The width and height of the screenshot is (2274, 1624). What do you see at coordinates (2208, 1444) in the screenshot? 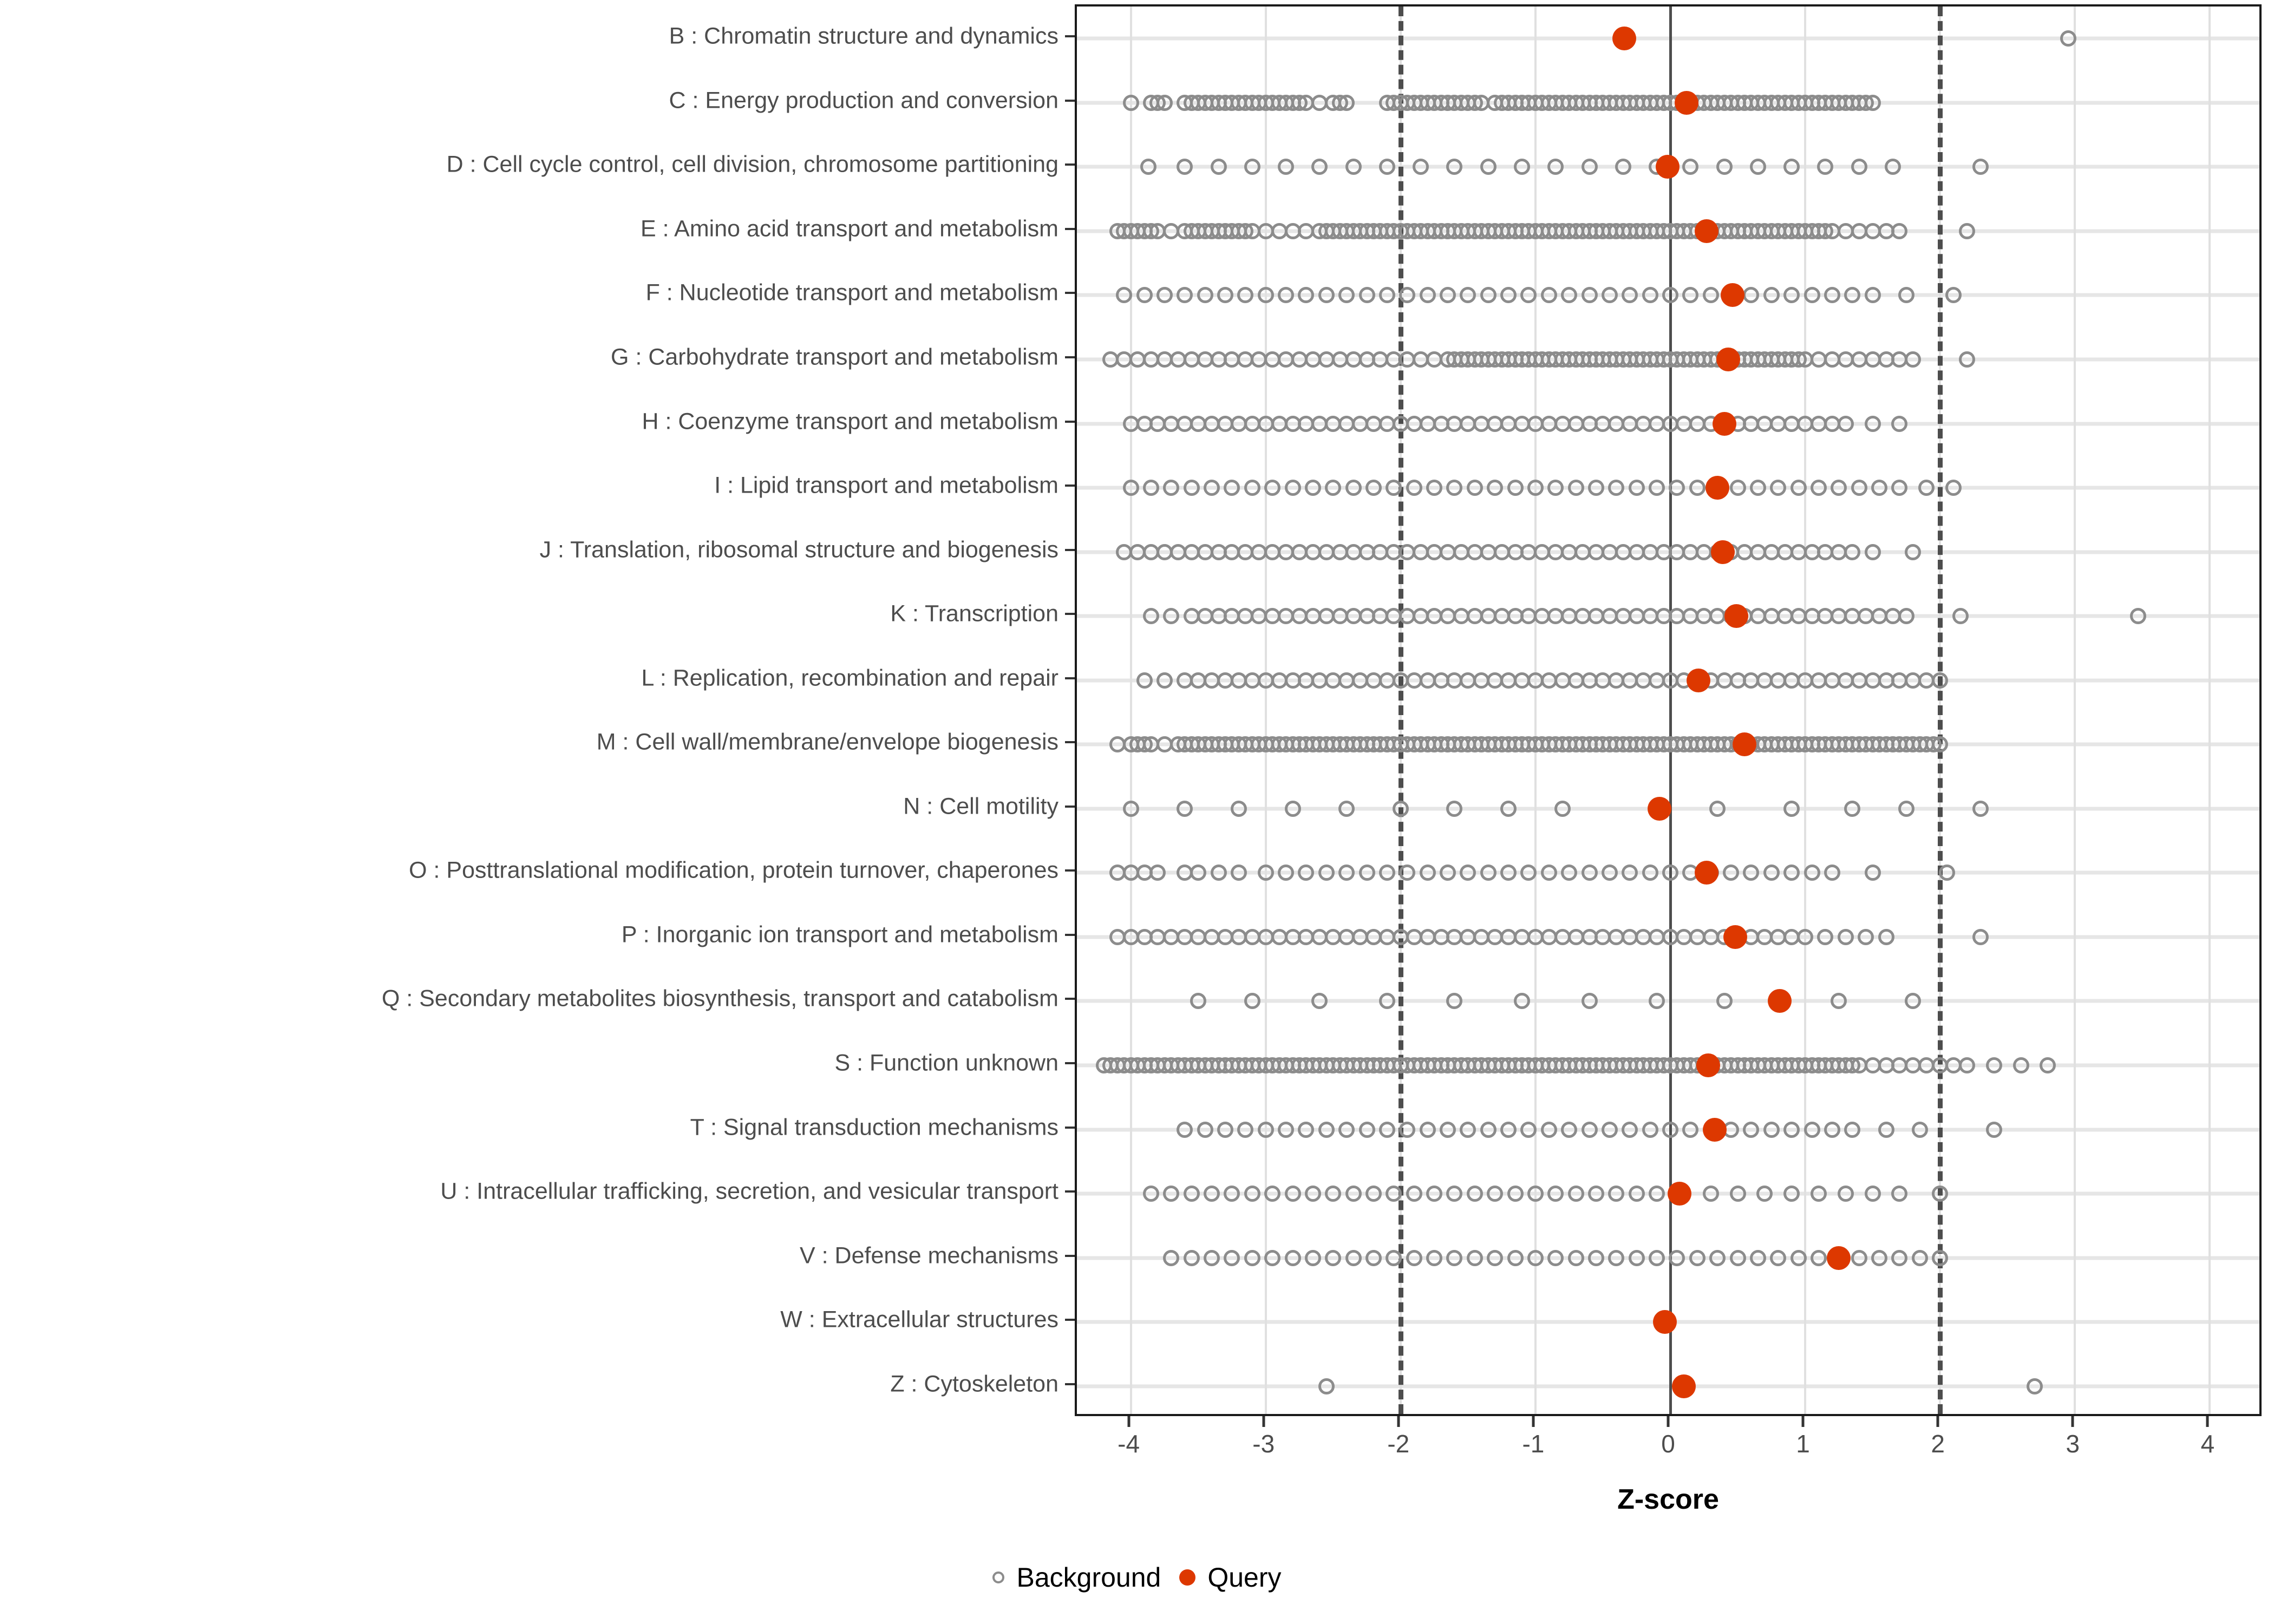
I see `x-axis-tick-label: 4` at bounding box center [2208, 1444].